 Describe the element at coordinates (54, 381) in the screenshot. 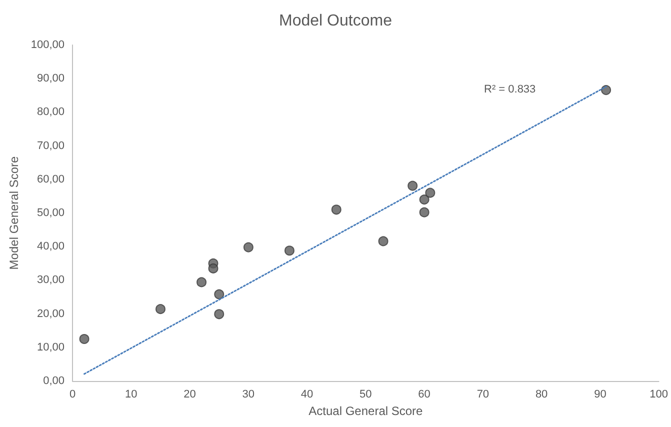

I see `y-tick-label: 0,00` at that location.